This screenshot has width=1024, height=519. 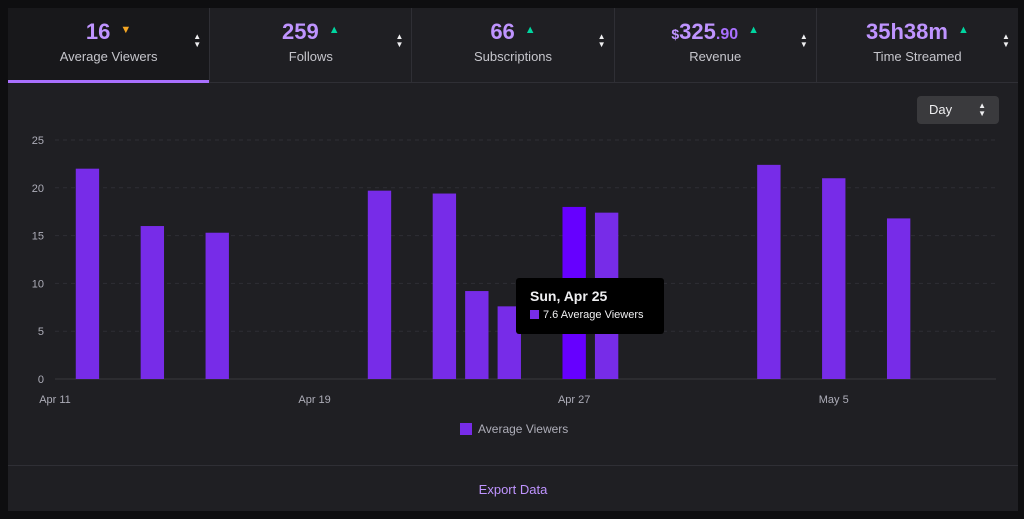 What do you see at coordinates (727, 34) in the screenshot?
I see `stat-cents: .90` at bounding box center [727, 34].